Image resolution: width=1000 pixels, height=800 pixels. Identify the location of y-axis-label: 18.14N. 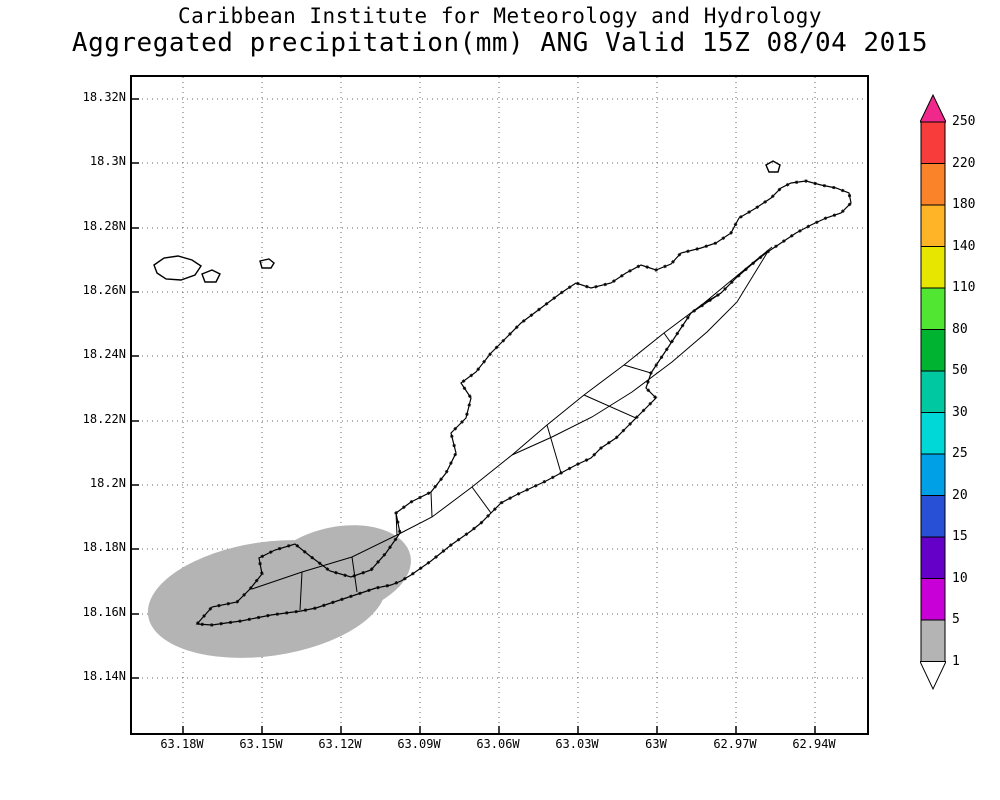
(104, 676).